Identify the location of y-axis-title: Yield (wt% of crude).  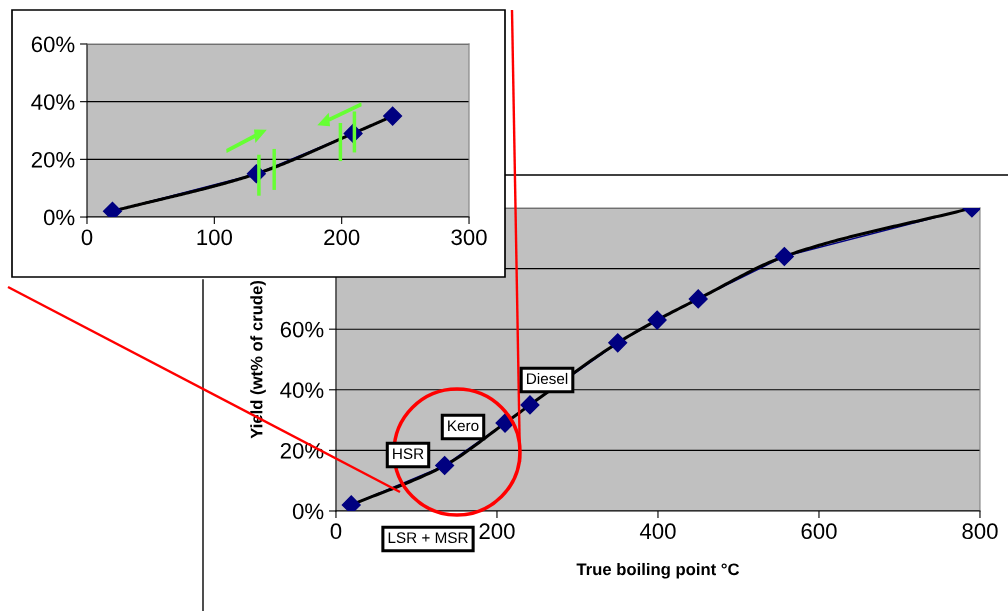
(258, 359).